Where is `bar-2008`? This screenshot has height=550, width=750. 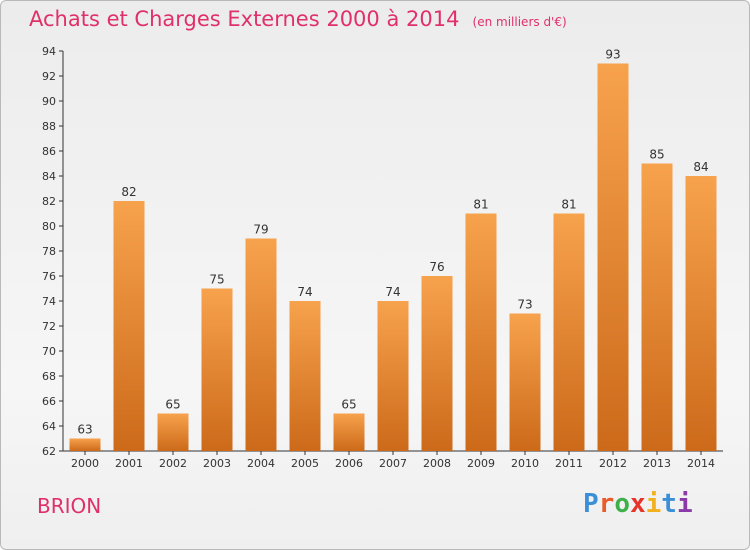
bar-2008 is located at coordinates (437, 363).